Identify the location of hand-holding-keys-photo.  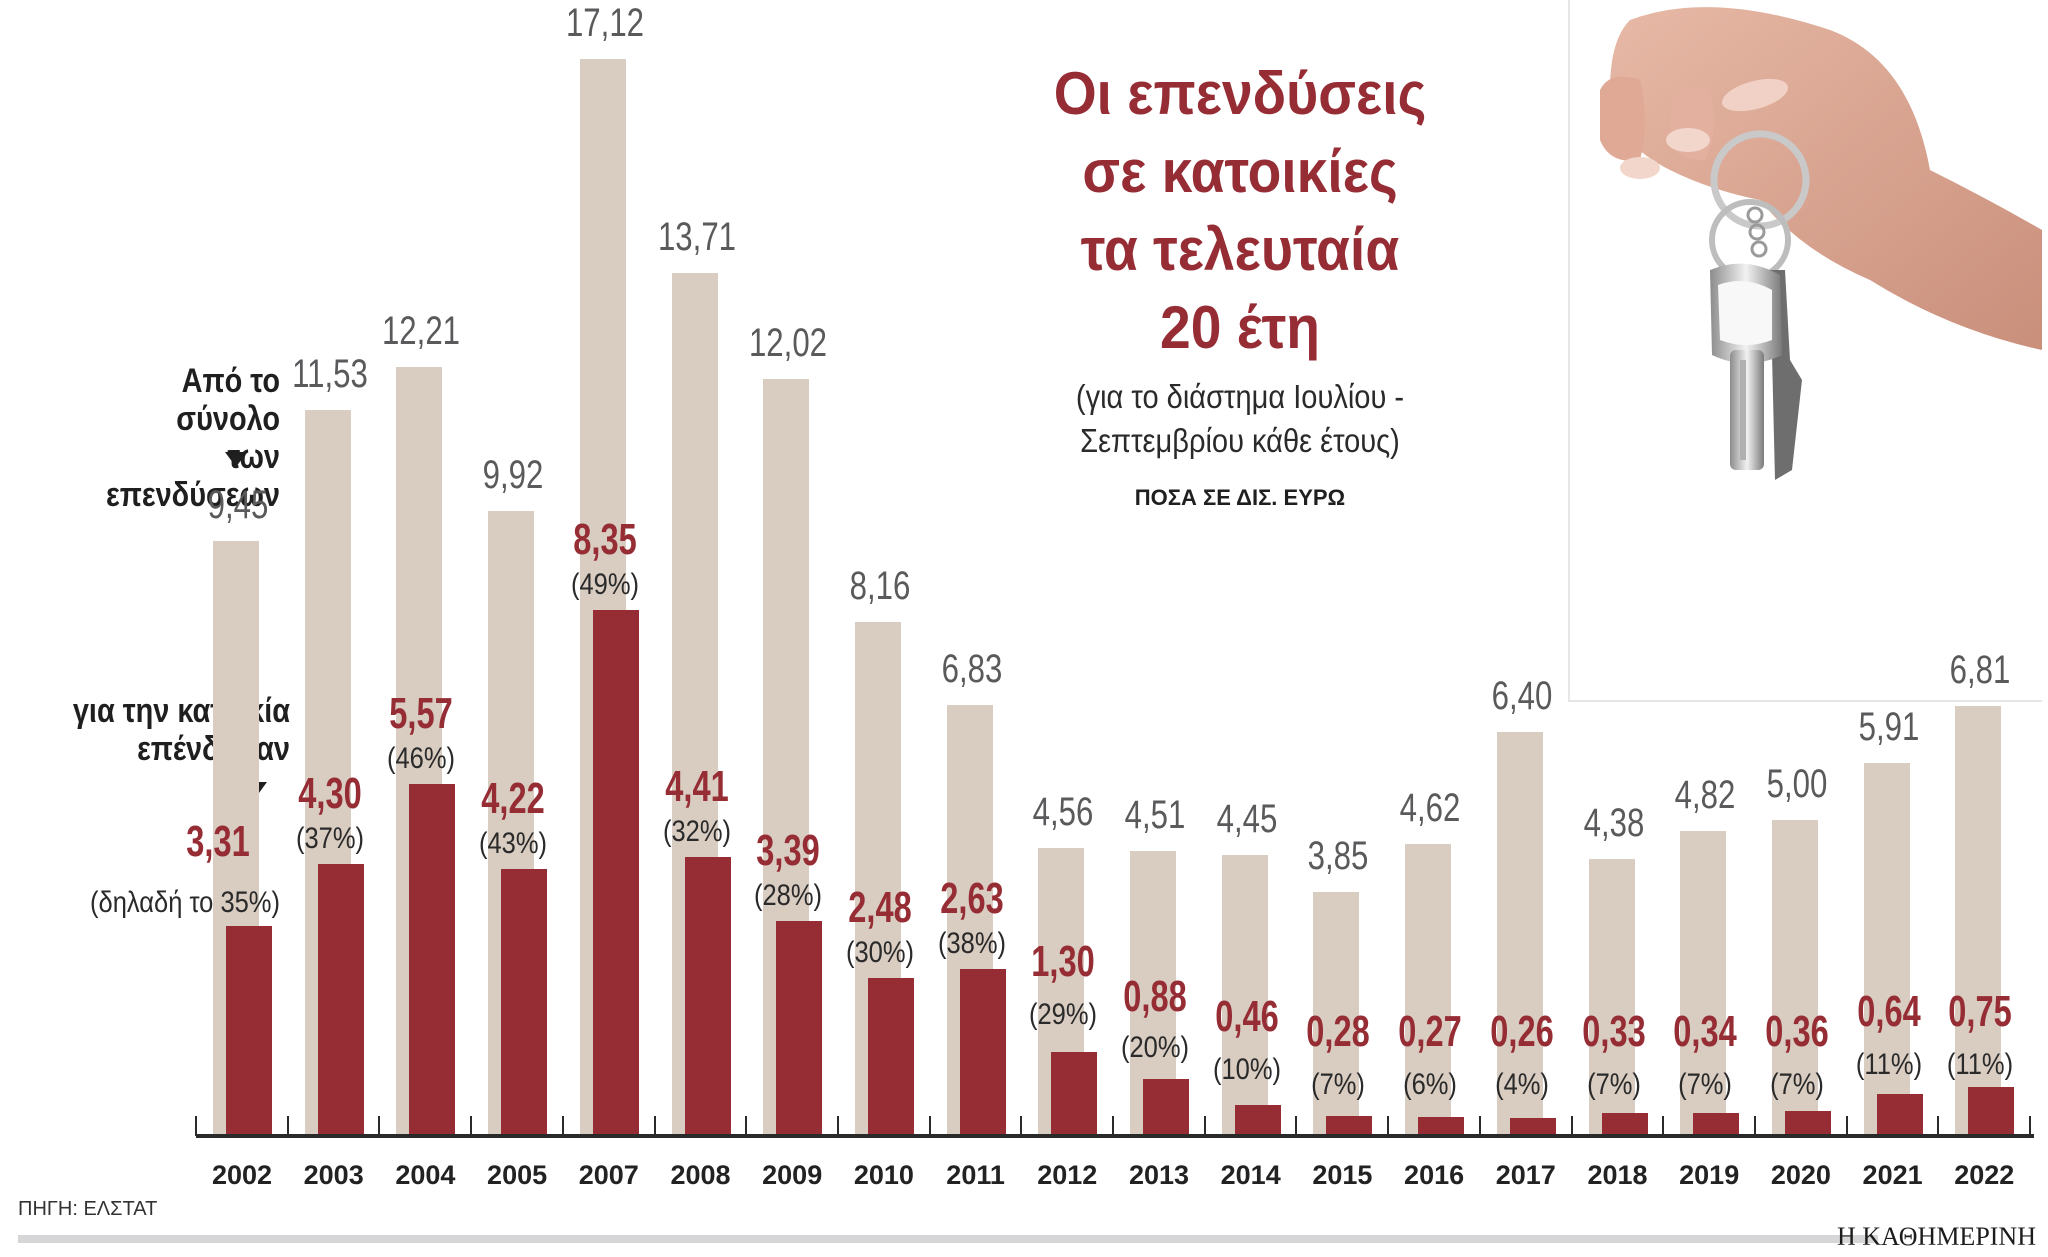
(1805, 351).